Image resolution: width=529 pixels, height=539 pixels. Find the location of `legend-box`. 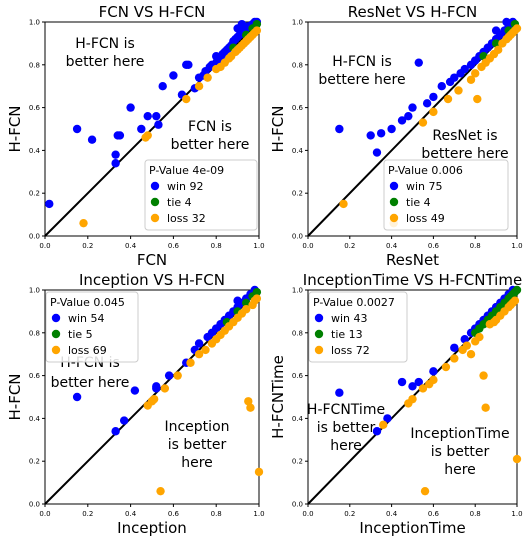

legend-box is located at coordinates (92, 327).